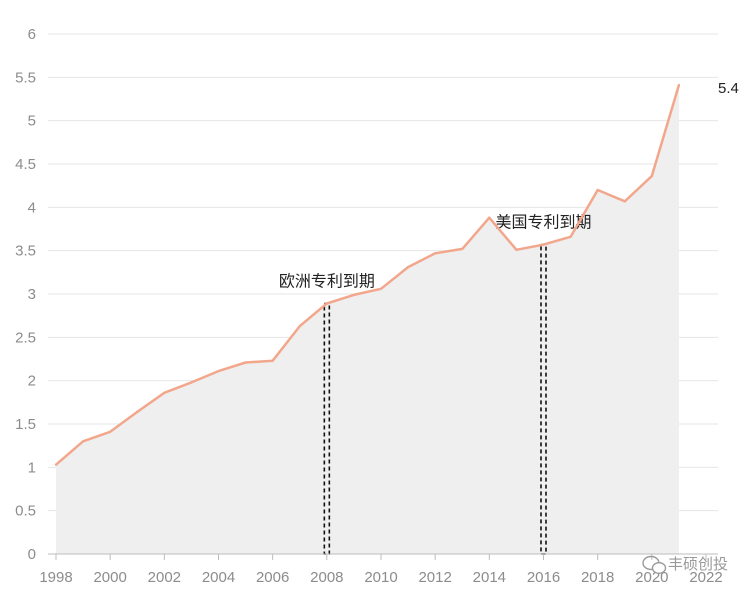  Describe the element at coordinates (32, 294) in the screenshot. I see `y-tick-label: 3` at that location.